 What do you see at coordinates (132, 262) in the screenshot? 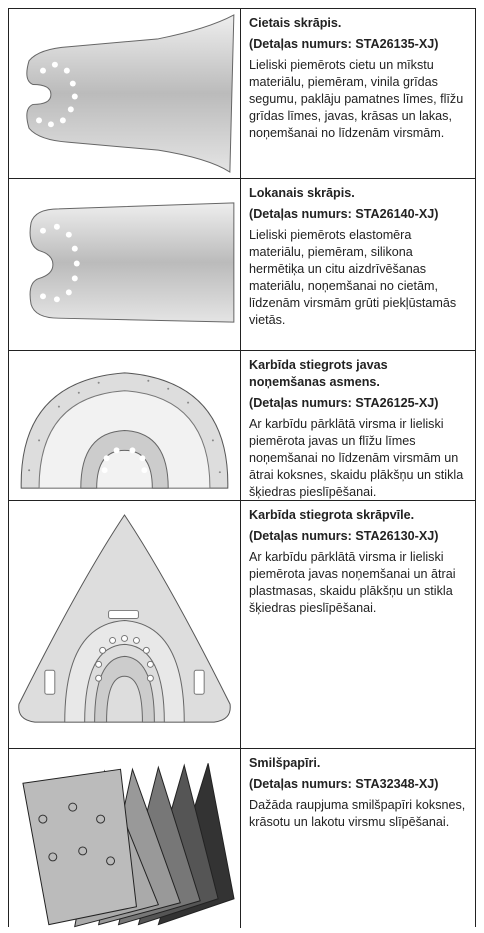
I see `flexible-scraper` at bounding box center [132, 262].